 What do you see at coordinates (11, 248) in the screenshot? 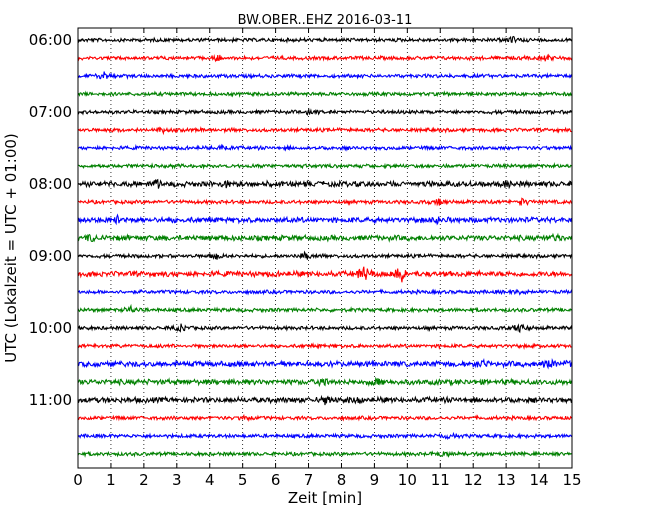
I see `y-axis-label: UTC (Lokalzeit = UTC + 01:00)` at bounding box center [11, 248].